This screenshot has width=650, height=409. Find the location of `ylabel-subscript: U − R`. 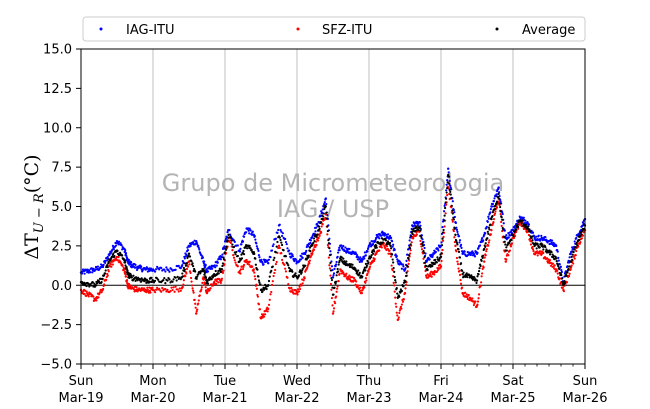

ylabel-subscript: U − R is located at coordinates (39, 213).